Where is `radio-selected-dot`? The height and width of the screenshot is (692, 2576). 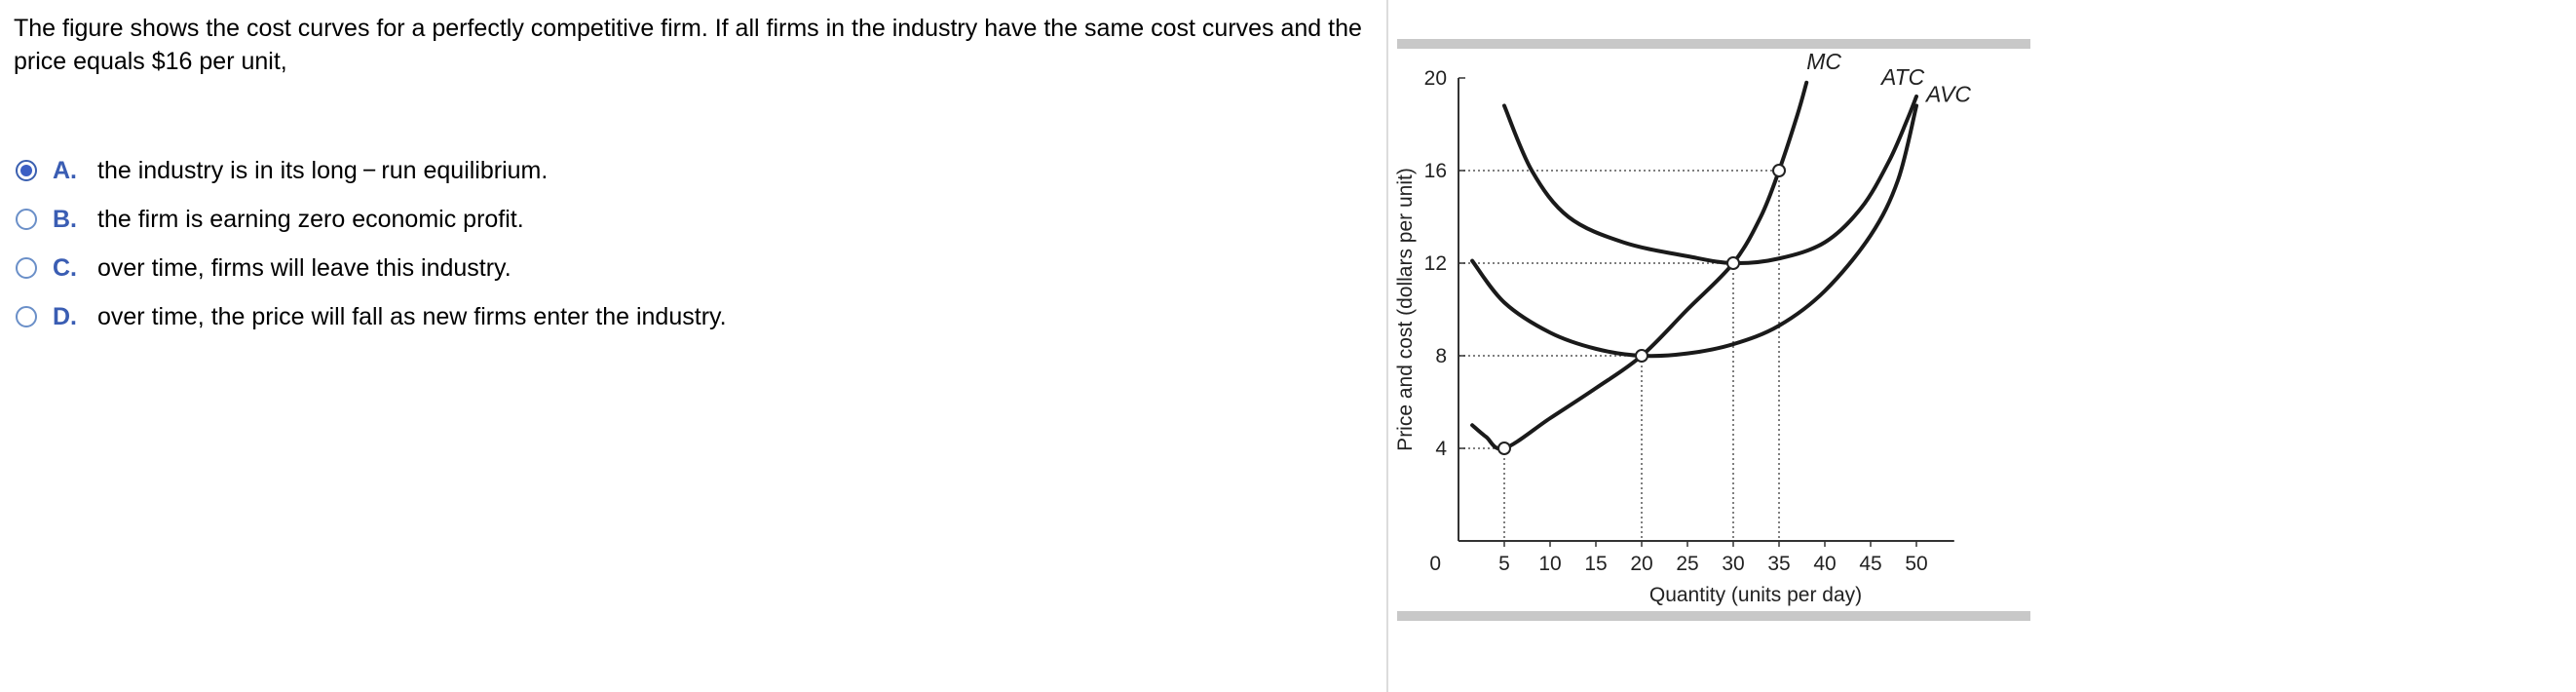 radio-selected-dot is located at coordinates (26, 170).